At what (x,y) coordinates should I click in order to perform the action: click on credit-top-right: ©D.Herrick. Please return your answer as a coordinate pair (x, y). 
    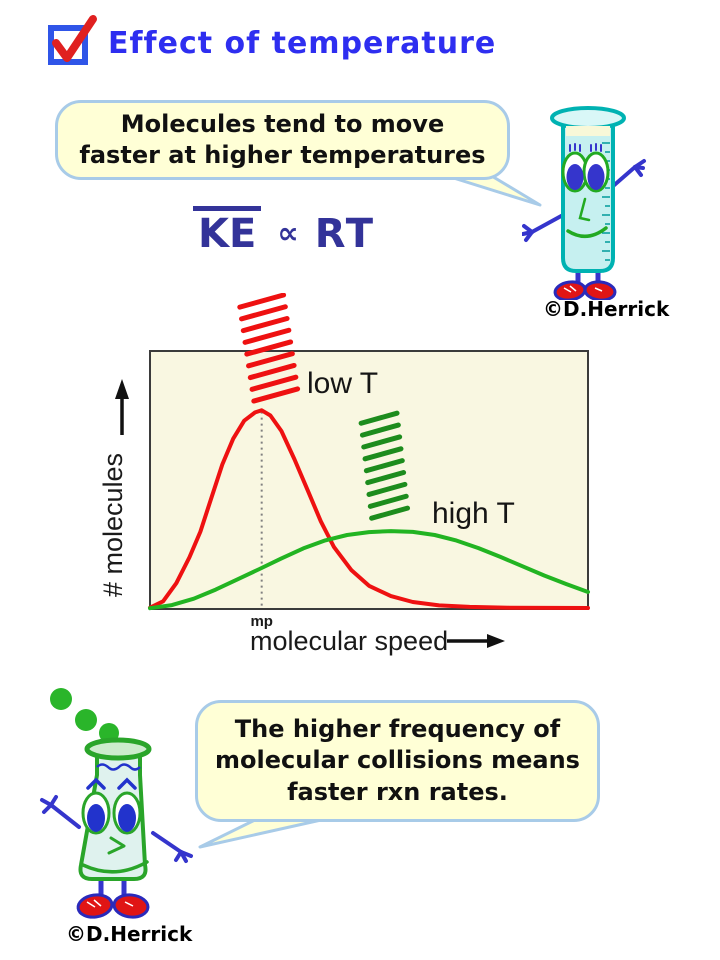
    Looking at the image, I should click on (606, 309).